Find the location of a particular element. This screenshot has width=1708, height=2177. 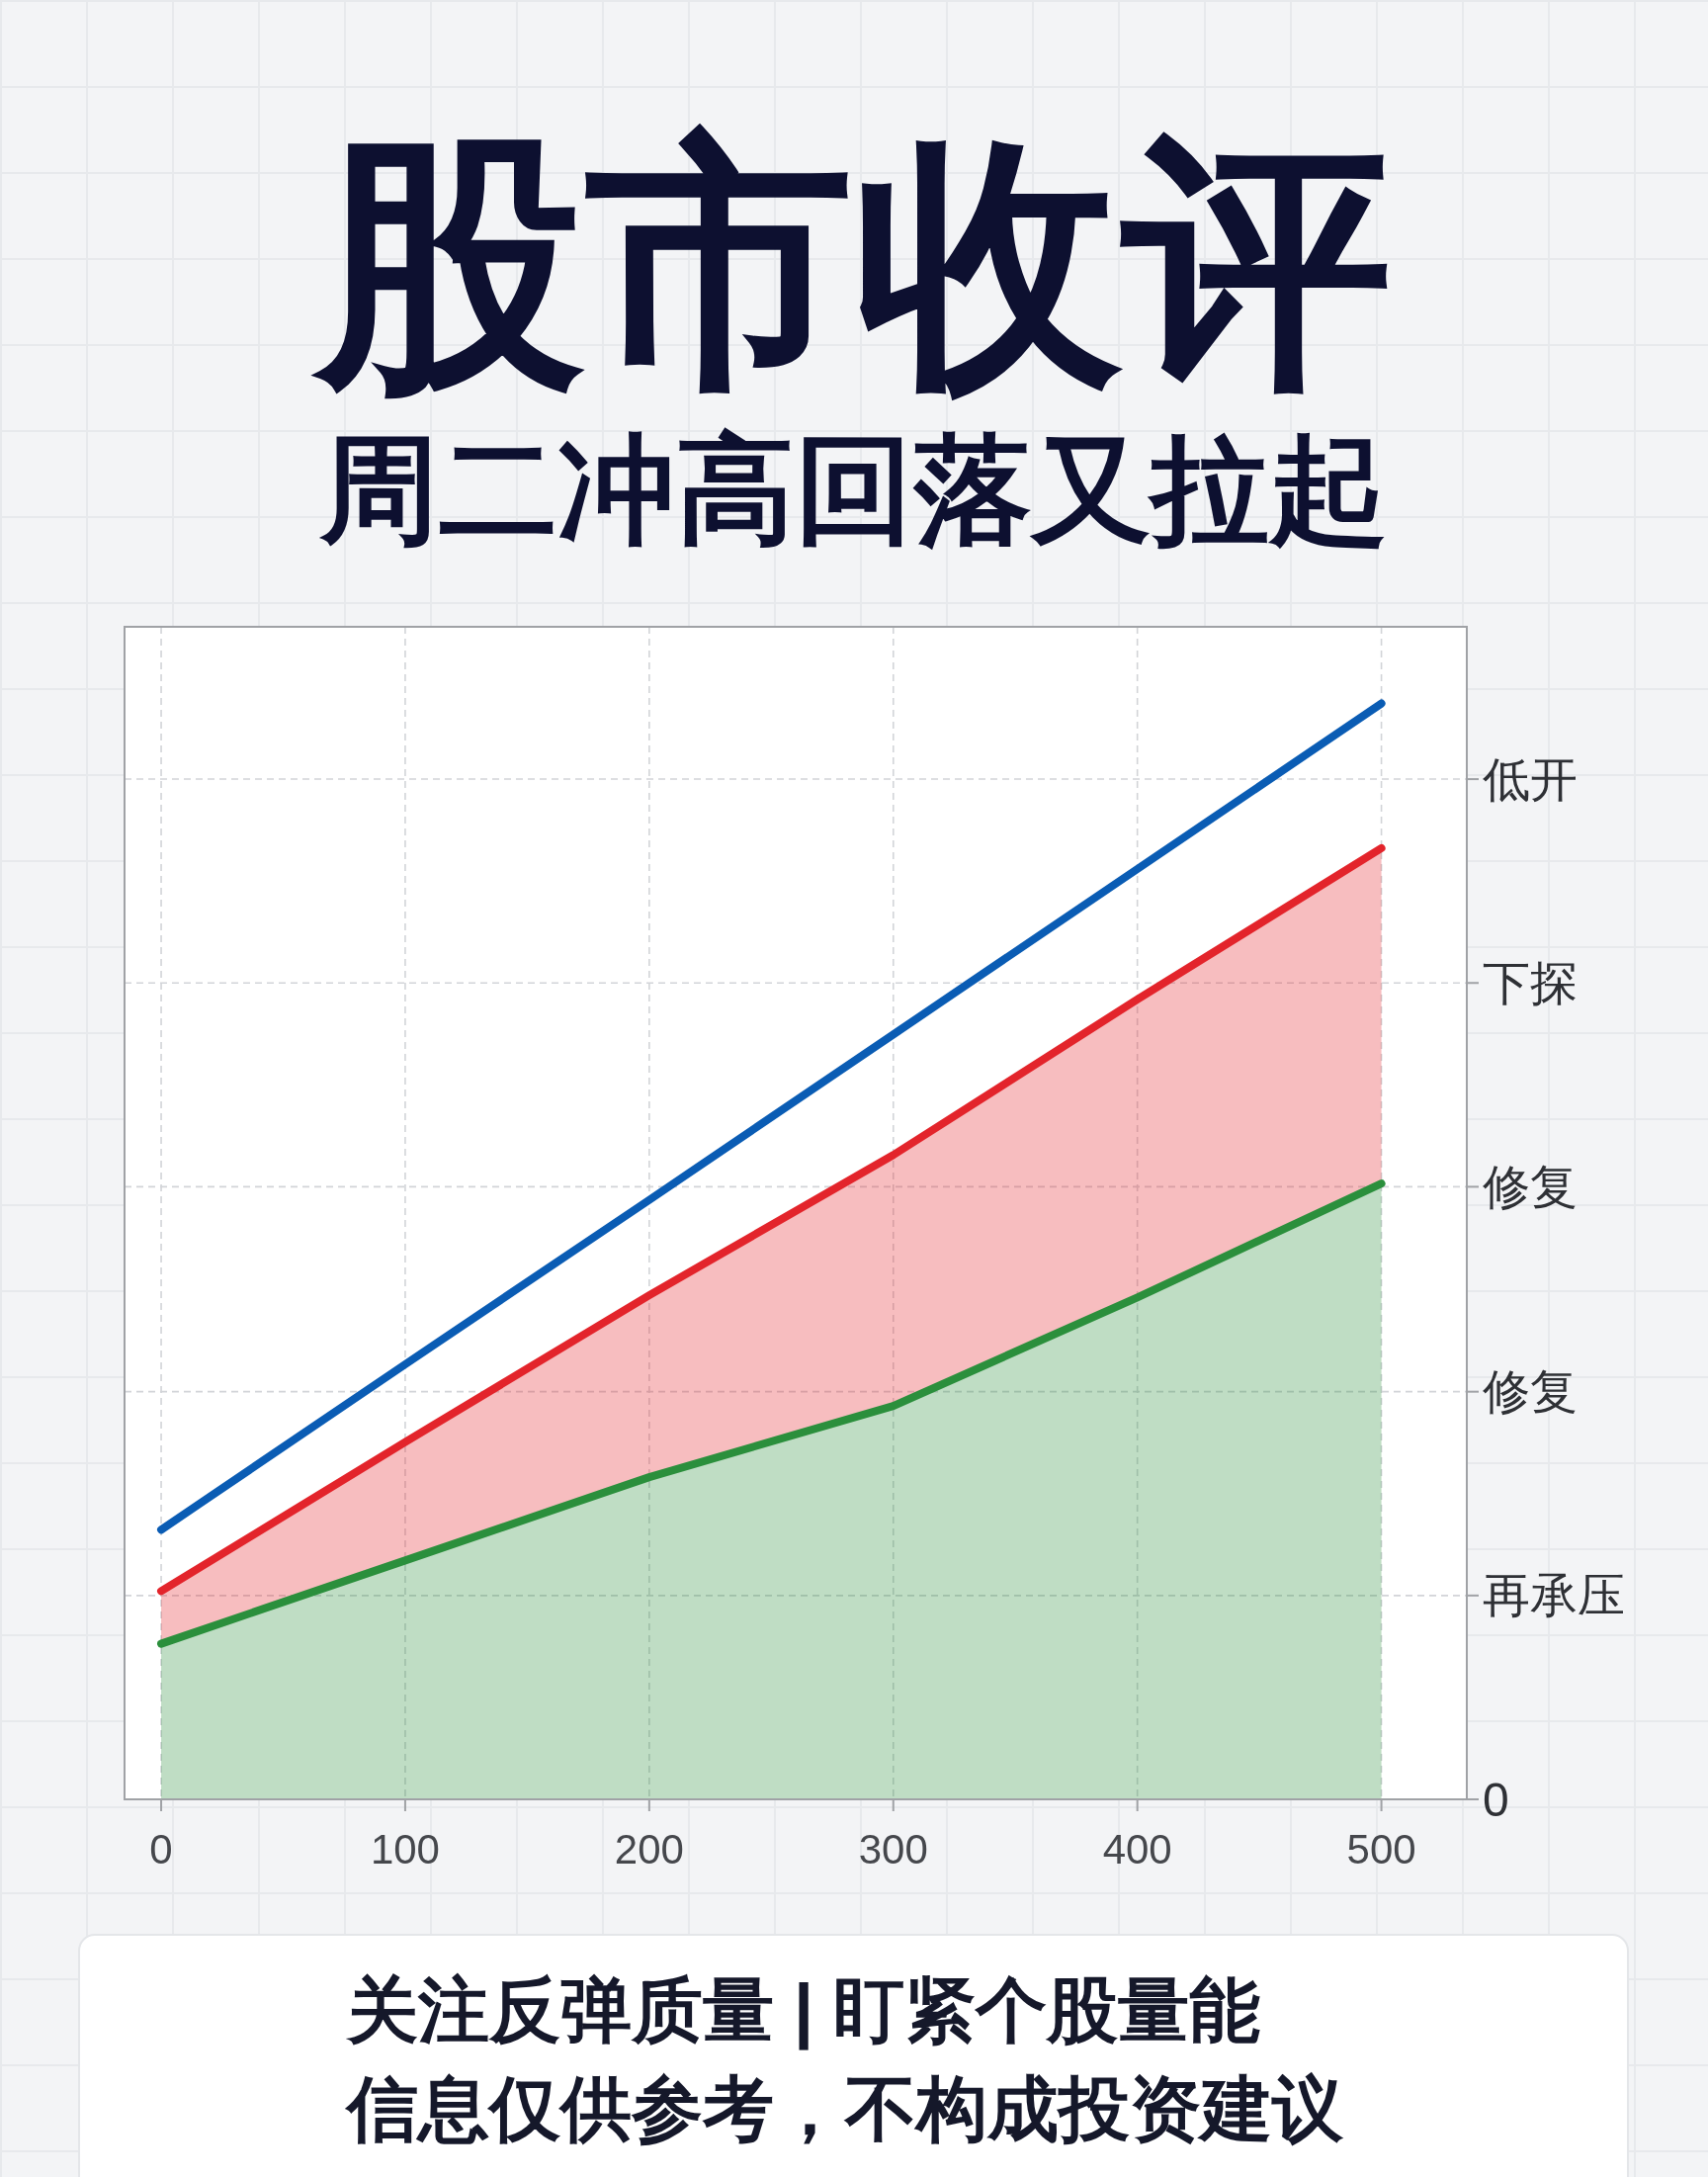

text: 关注反弹质量 | 盯紧个股量能 is located at coordinates (803, 2010).